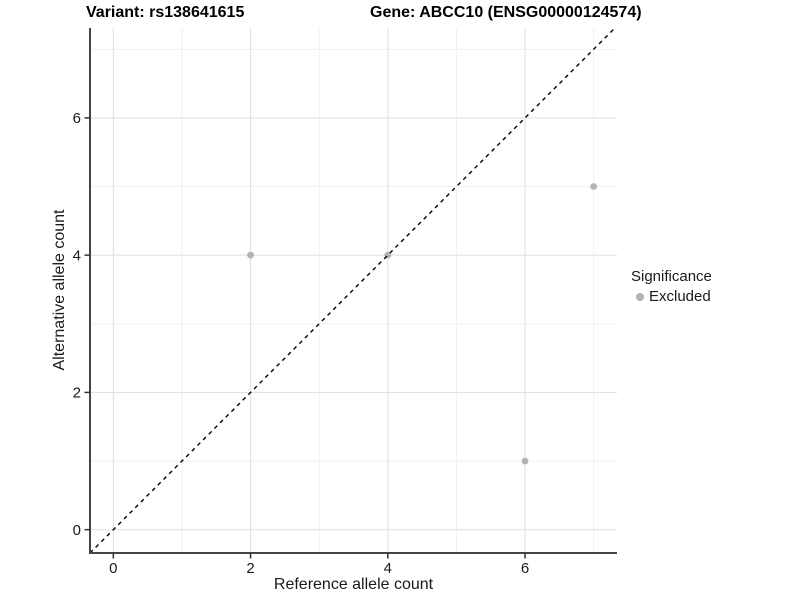 Image resolution: width=800 pixels, height=600 pixels. Describe the element at coordinates (59, 290) in the screenshot. I see `y-axis-title: Alternative allele count` at that location.